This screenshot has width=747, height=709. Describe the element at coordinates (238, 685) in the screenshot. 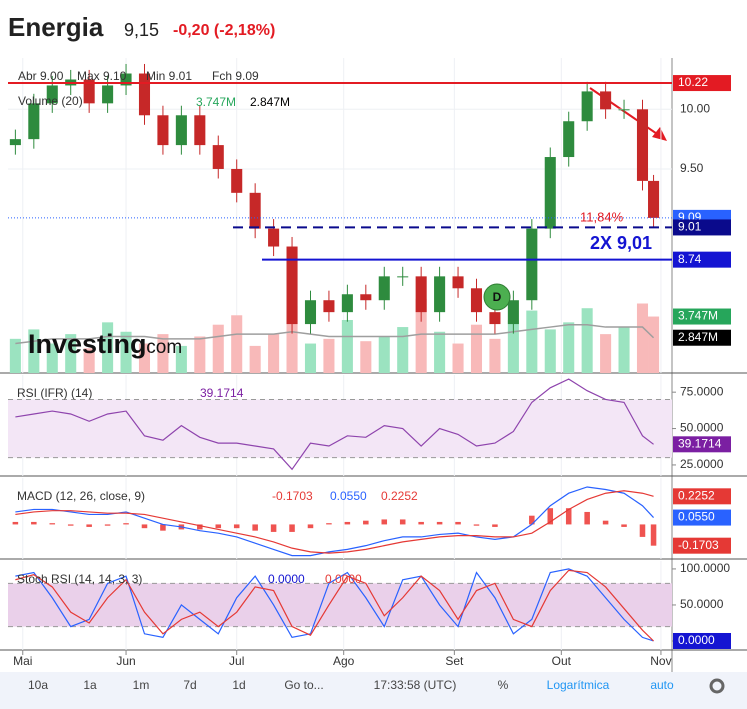

I see `toolbar-button: 1d` at that location.